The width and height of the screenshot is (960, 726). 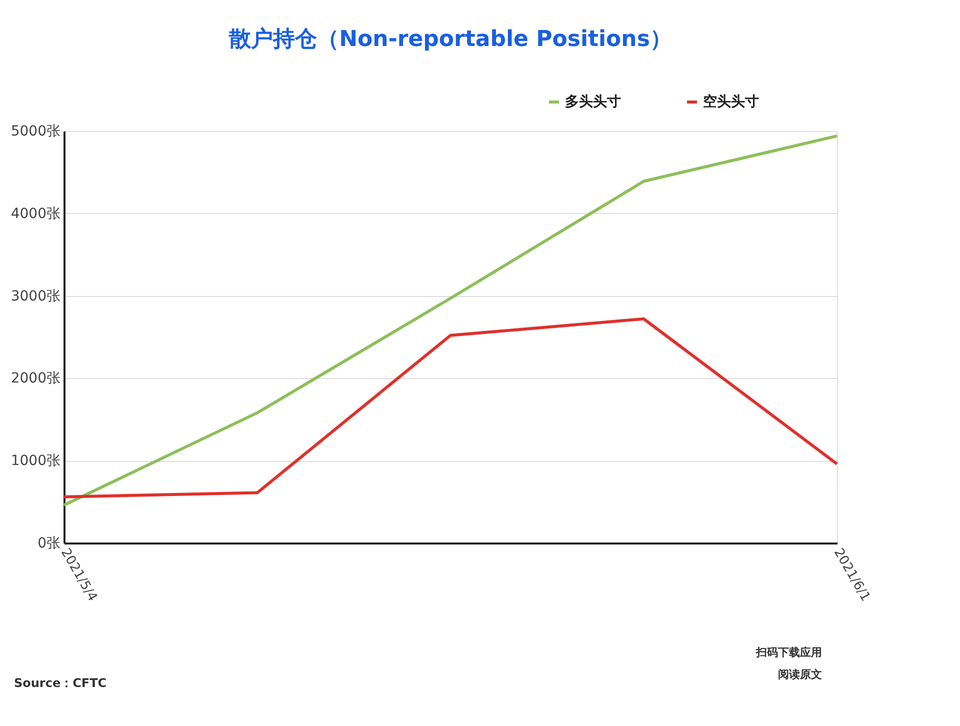 I want to click on legend-label: 空头头寸, so click(x=731, y=101).